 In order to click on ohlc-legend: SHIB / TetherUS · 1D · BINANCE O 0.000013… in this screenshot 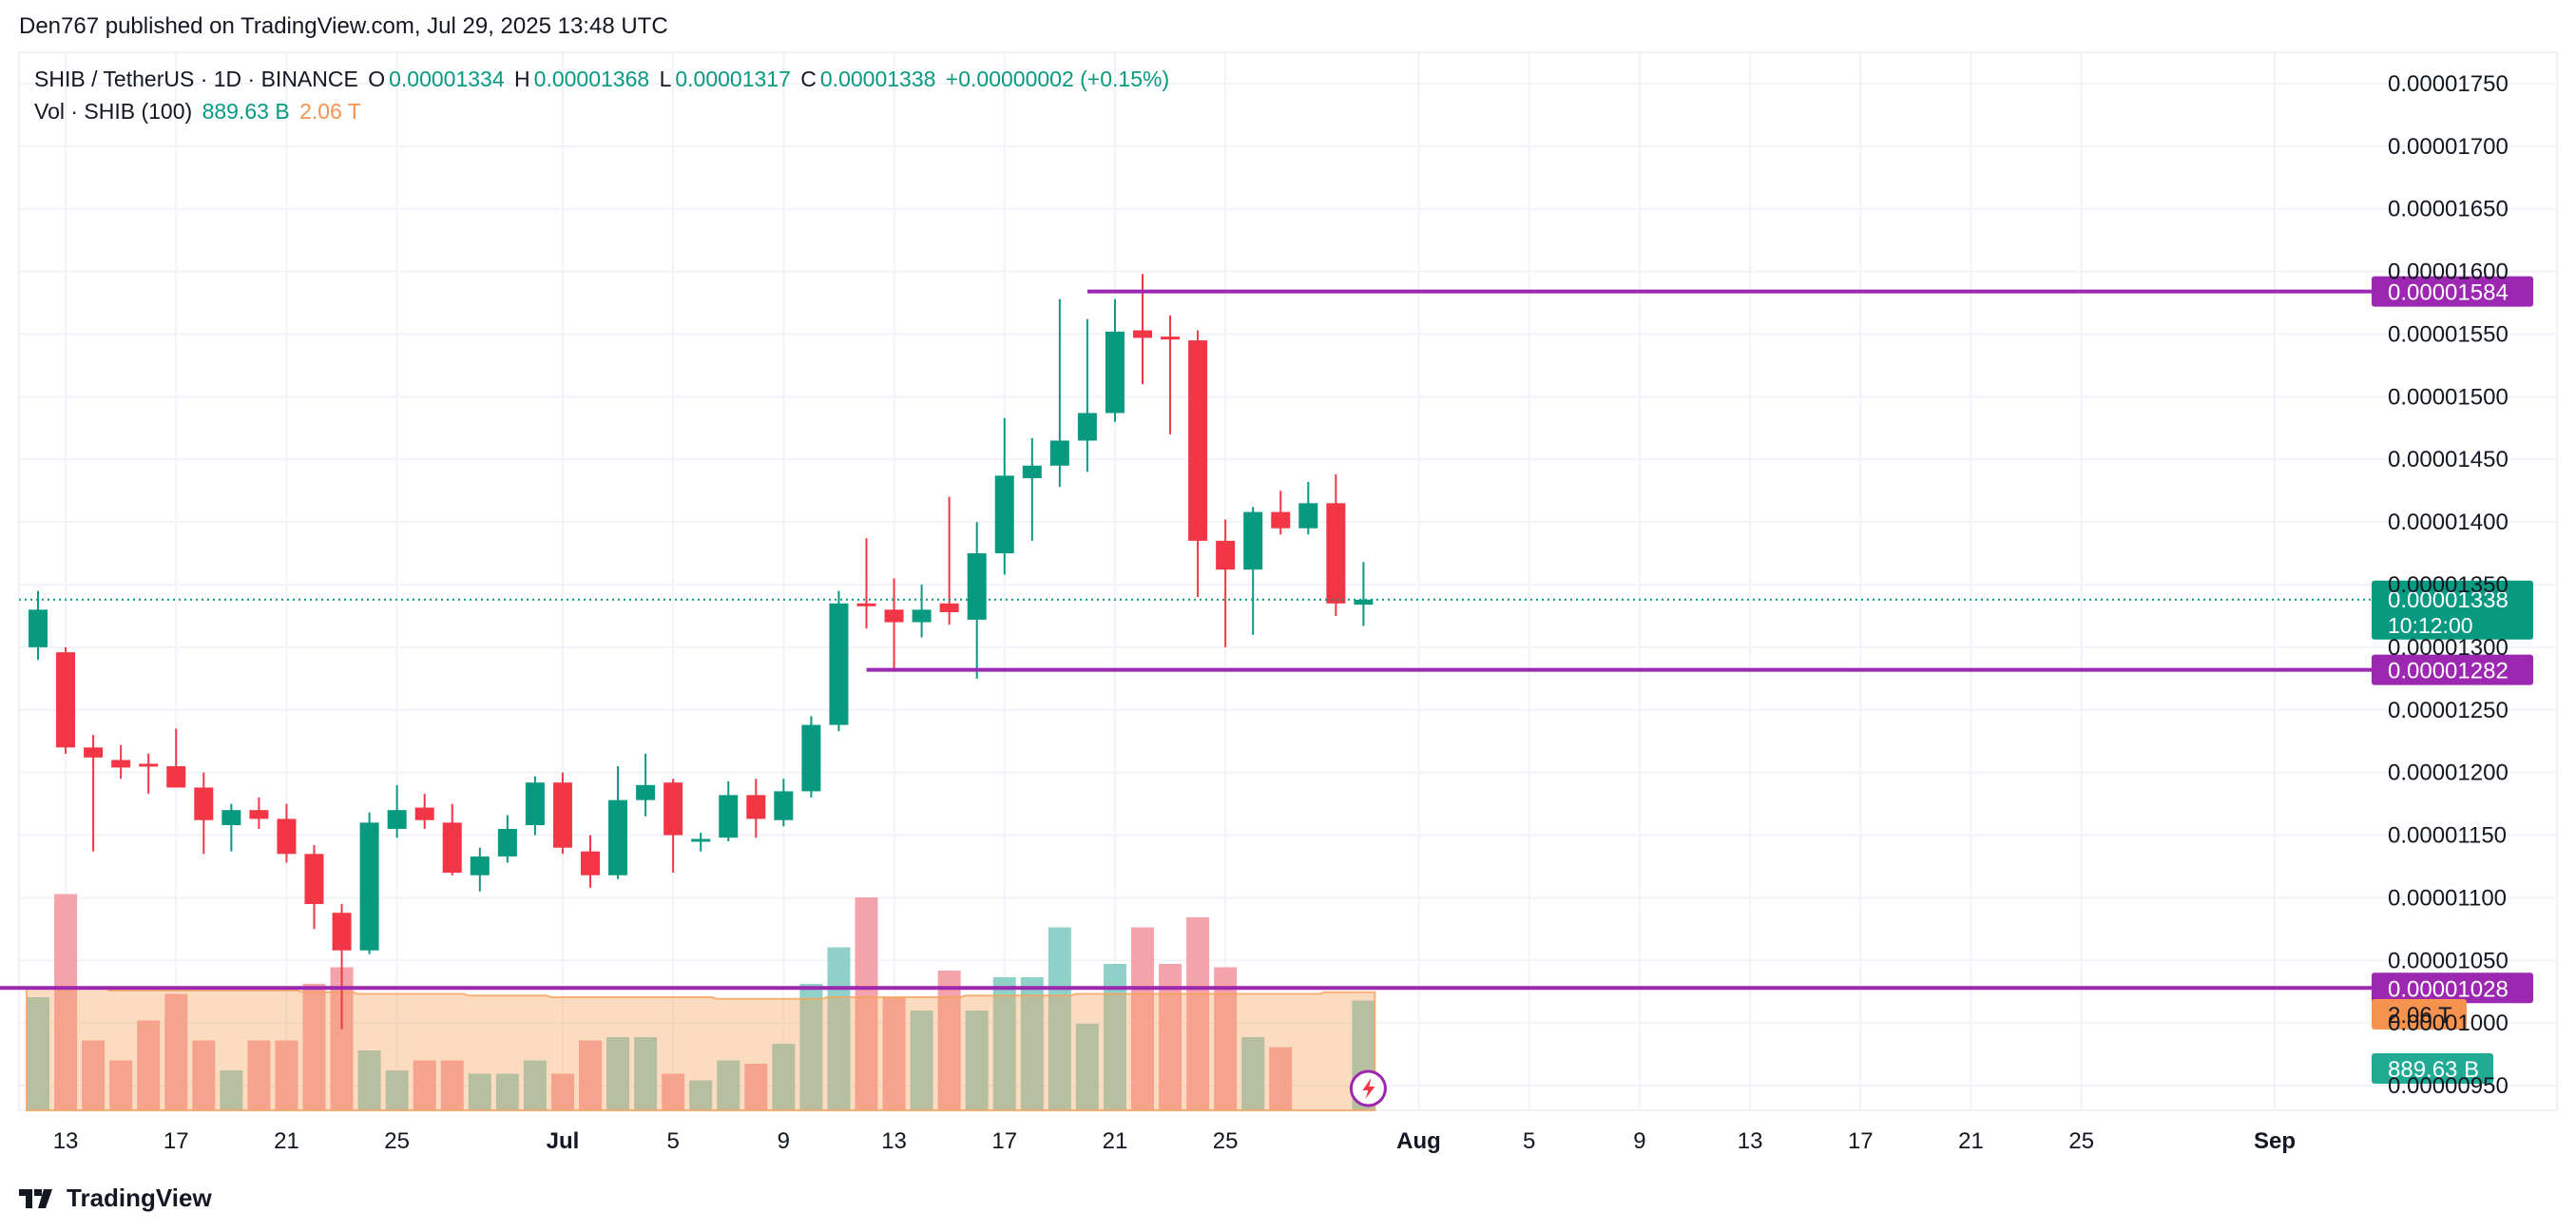, I will do `click(603, 79)`.